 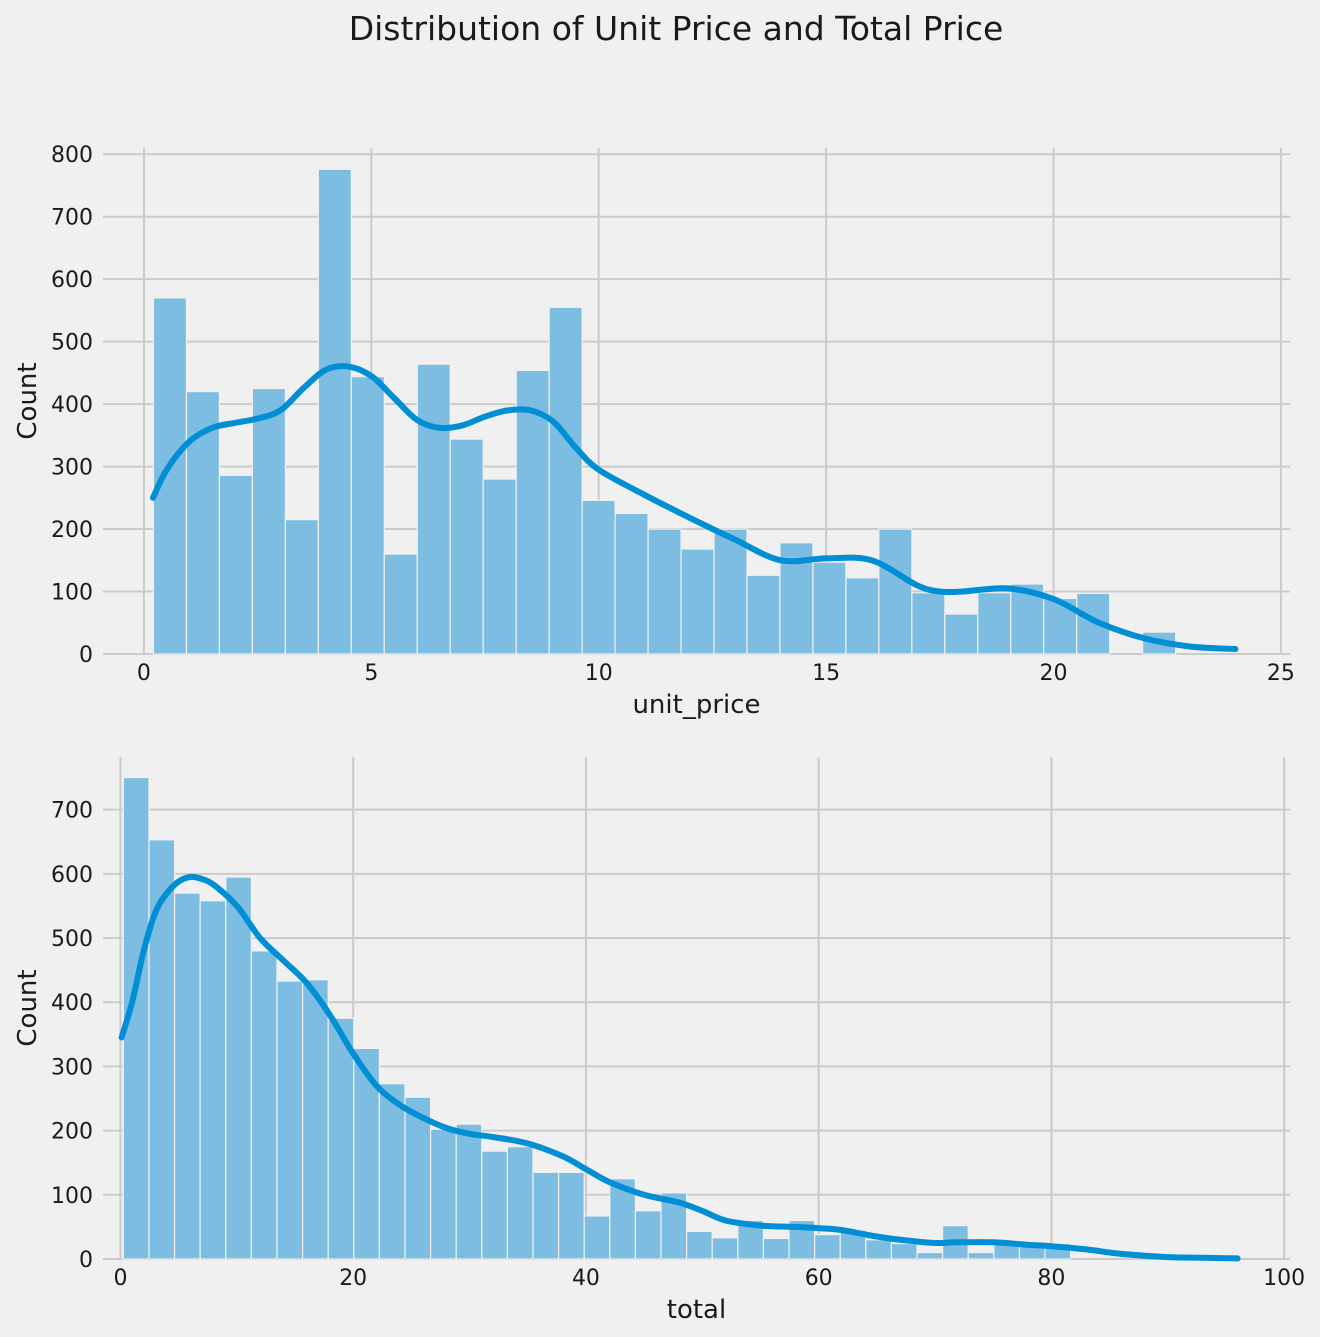 I want to click on x-tick-label: 15, so click(x=826, y=673).